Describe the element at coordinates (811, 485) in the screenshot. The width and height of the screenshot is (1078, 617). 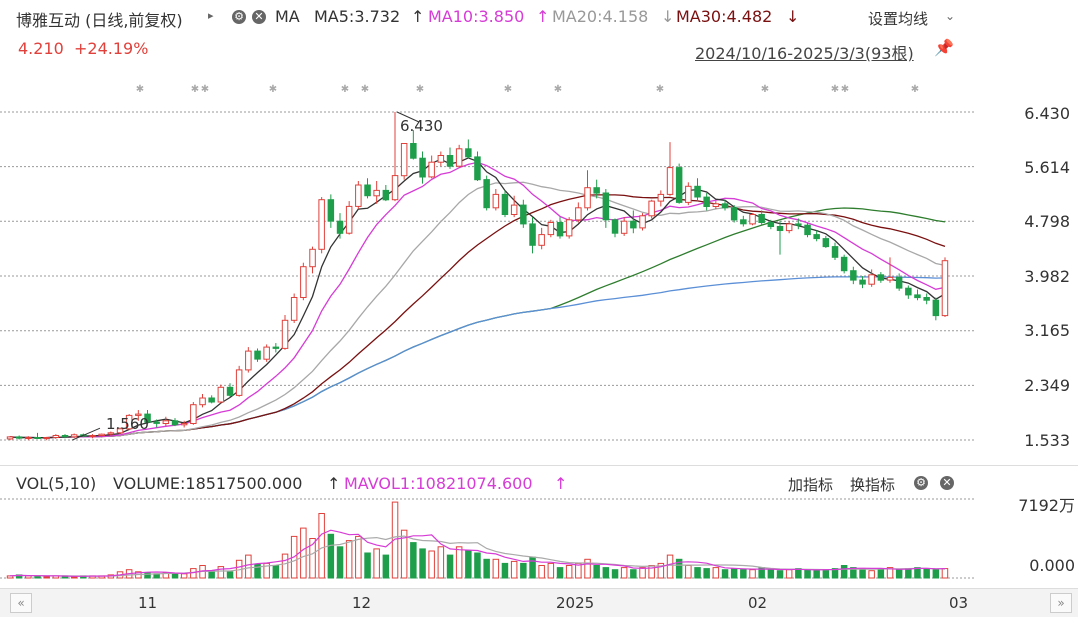
I see `add-indicator-button: 加指标` at that location.